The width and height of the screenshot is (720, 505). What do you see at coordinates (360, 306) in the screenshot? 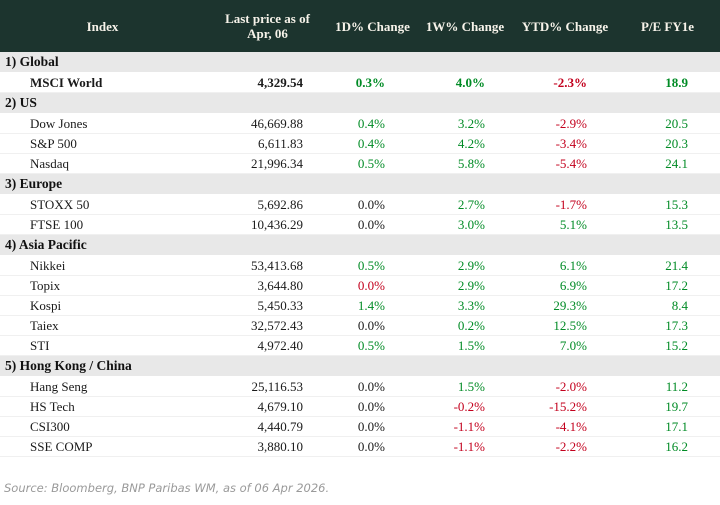
I see `table-row: Kospi 5,450.33 1.4% 3.3% 29.3% 8.4` at bounding box center [360, 306].